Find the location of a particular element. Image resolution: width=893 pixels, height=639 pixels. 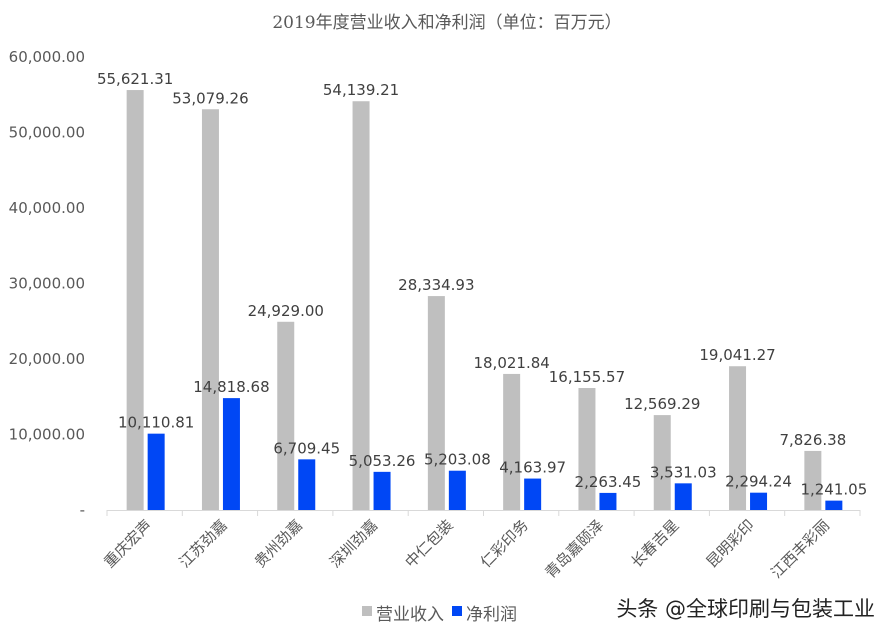

x-tick-label: 江西丰彩丽 is located at coordinates (800, 549).